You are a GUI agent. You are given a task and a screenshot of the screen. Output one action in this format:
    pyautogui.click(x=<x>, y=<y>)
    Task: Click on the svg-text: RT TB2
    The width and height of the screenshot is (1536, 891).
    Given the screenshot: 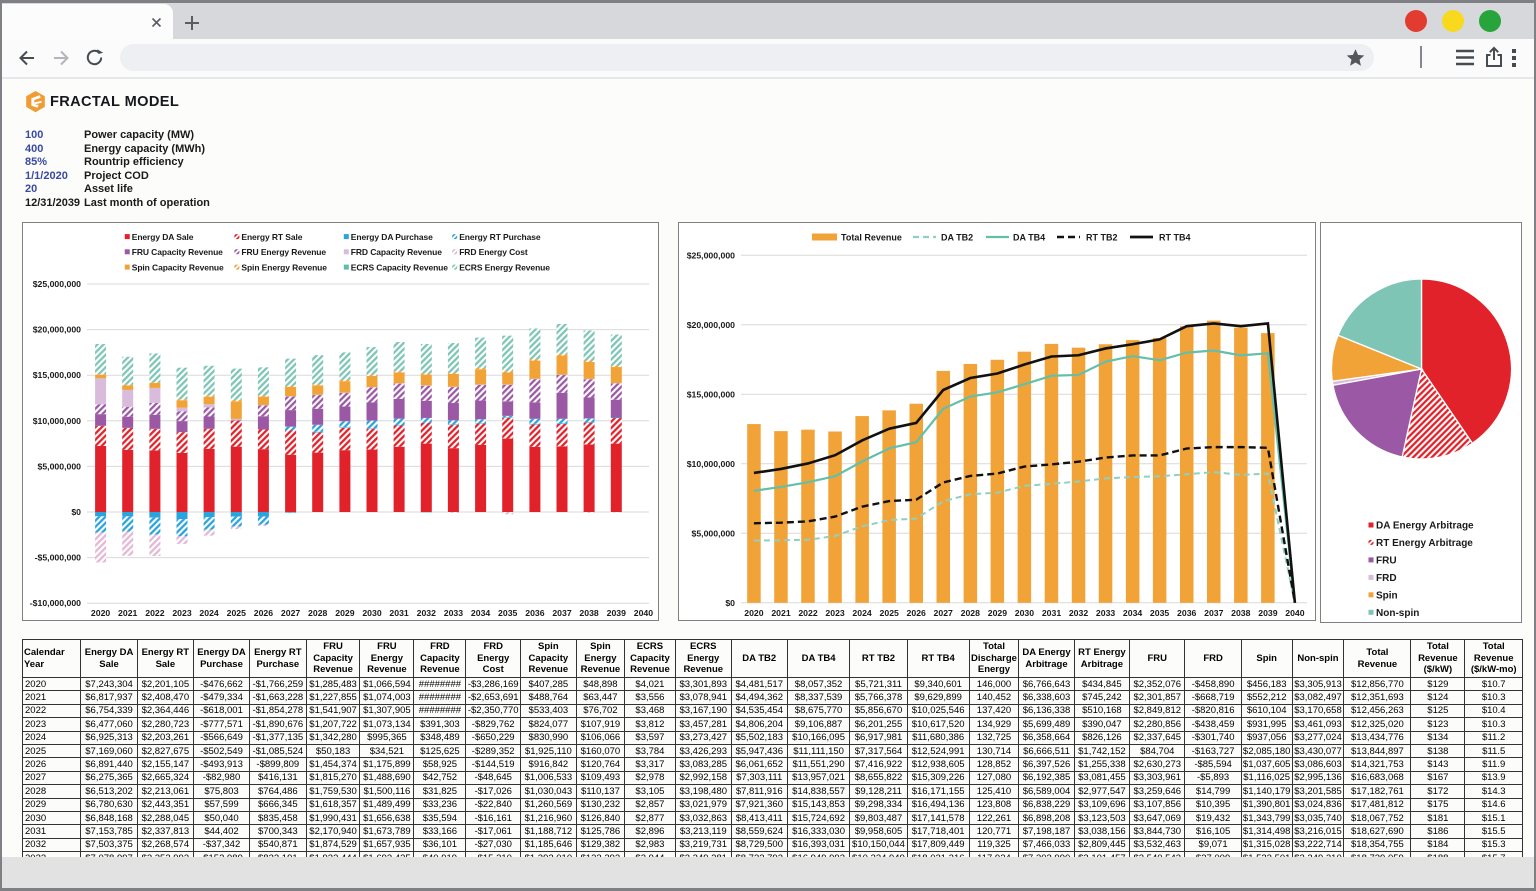 What is the action you would take?
    pyautogui.click(x=1102, y=238)
    